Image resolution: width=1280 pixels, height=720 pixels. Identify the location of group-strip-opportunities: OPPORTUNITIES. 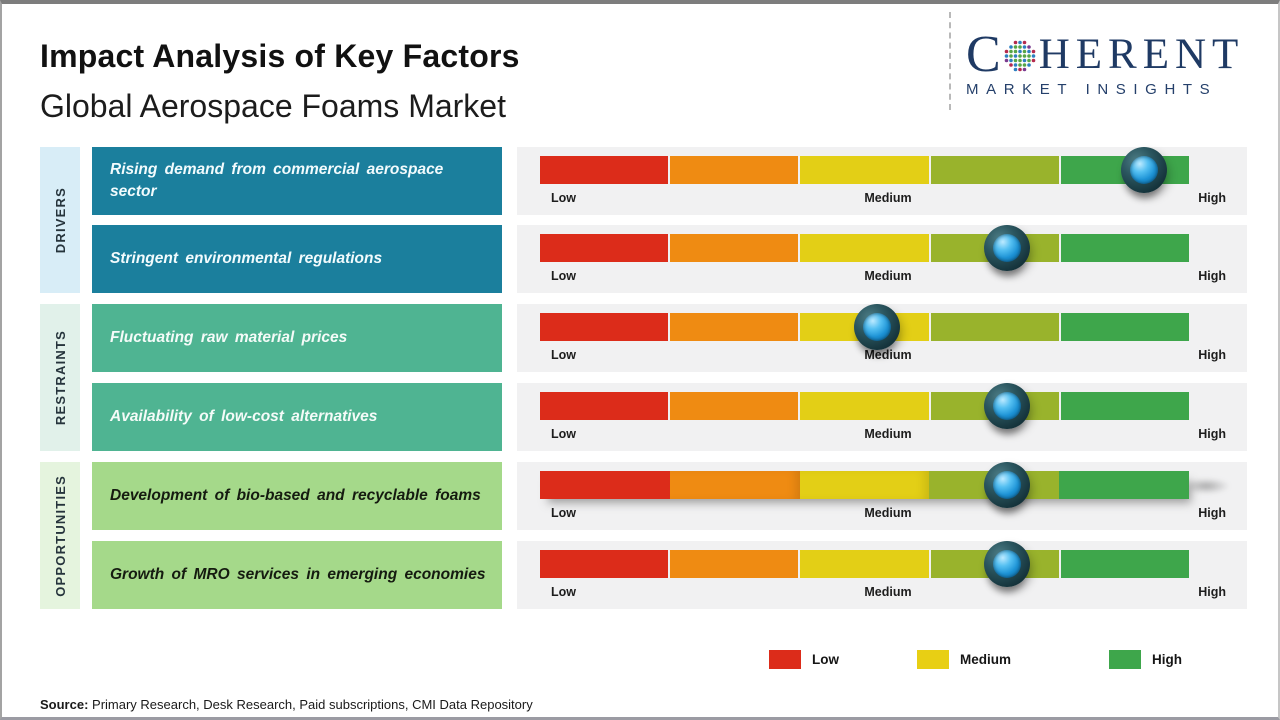
(60, 535).